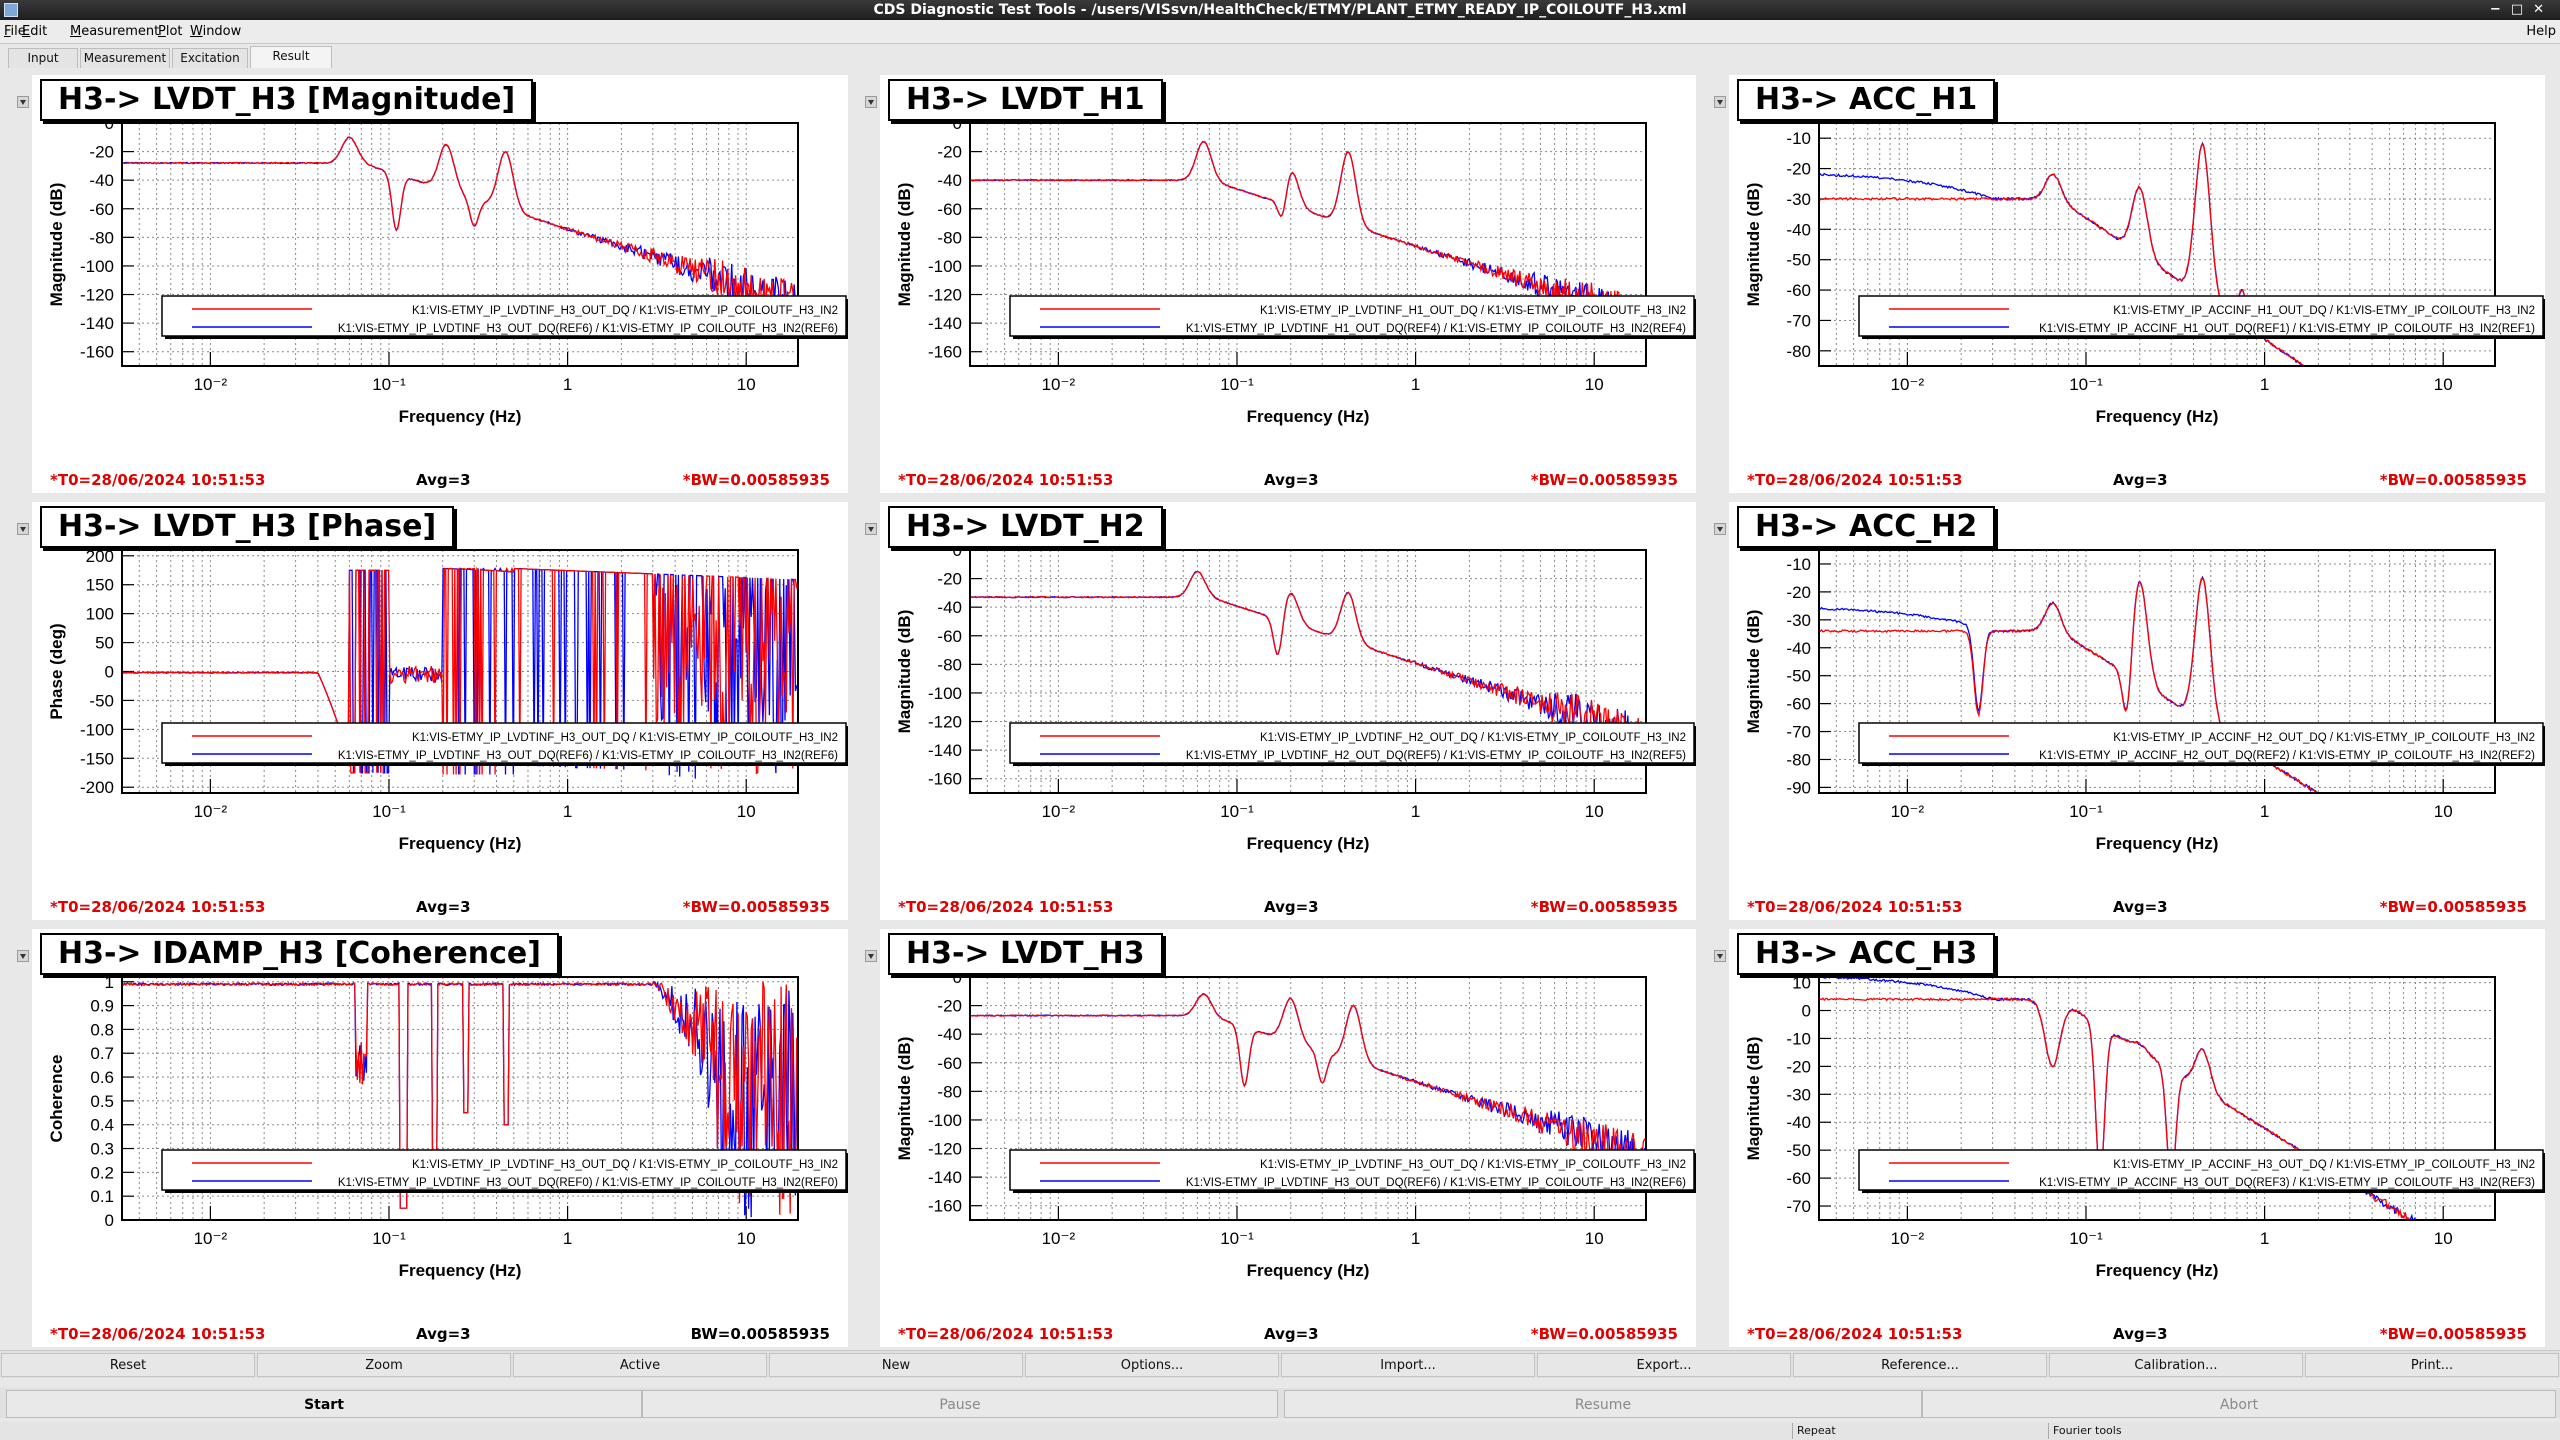 This screenshot has width=2560, height=1440. Describe the element at coordinates (384, 1365) in the screenshot. I see `button-zoom: Zoom` at that location.